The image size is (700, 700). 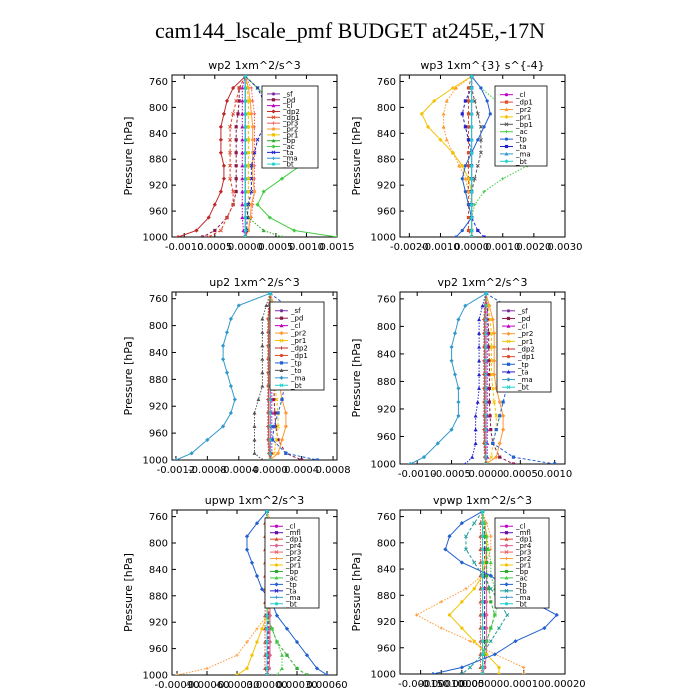 What do you see at coordinates (273, 105) in the screenshot?
I see `legend-marker-cl` at bounding box center [273, 105].